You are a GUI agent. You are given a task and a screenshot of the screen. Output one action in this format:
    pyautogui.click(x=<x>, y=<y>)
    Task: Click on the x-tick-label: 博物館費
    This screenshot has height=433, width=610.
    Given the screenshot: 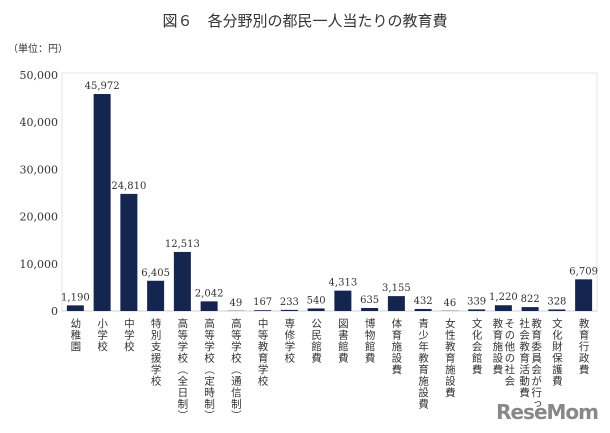 What is the action you would take?
    pyautogui.click(x=369, y=341)
    